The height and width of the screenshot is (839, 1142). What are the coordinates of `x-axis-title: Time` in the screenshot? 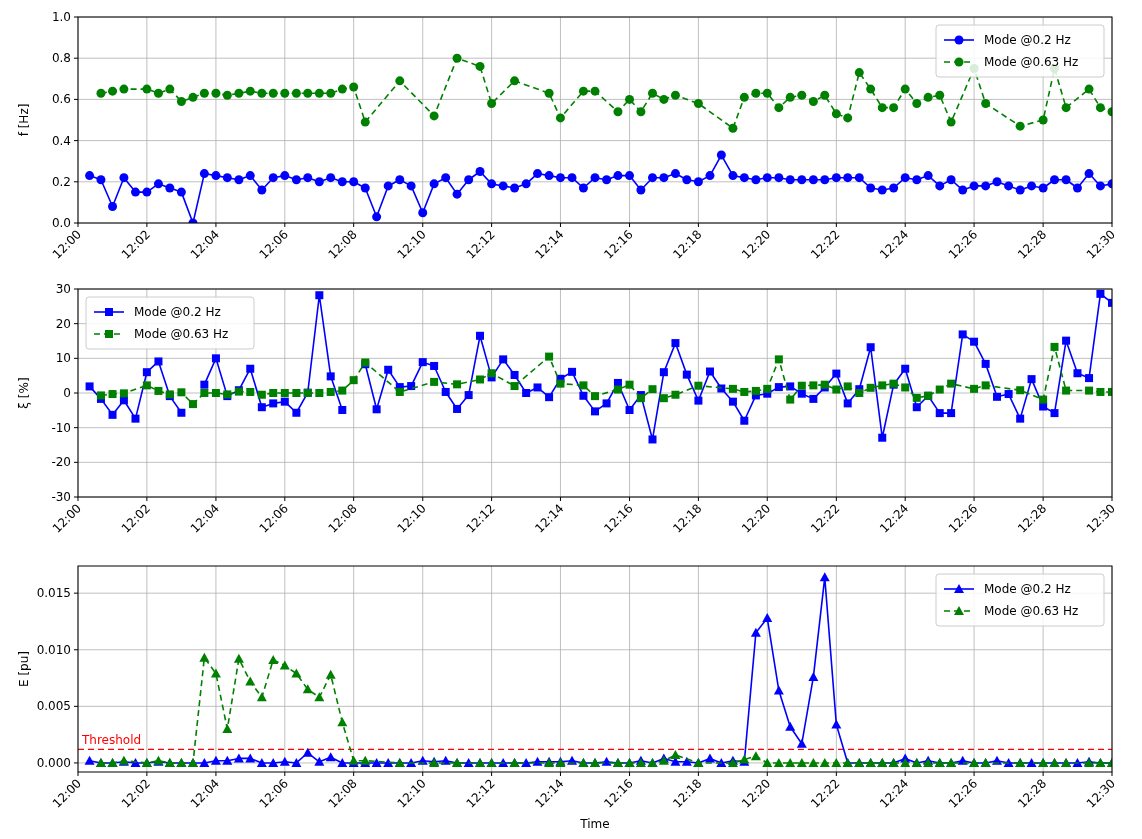 It's located at (594, 824).